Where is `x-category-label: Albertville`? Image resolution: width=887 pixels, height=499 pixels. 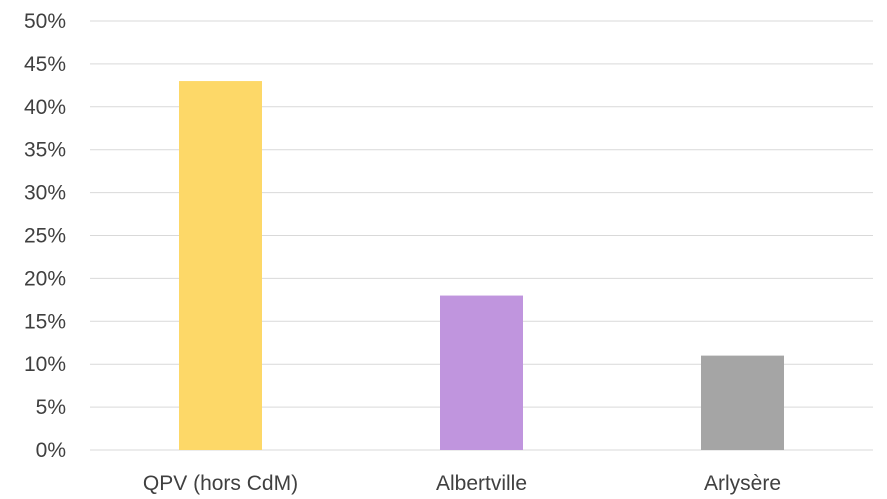
x-category-label: Albertville is located at coordinates (481, 483).